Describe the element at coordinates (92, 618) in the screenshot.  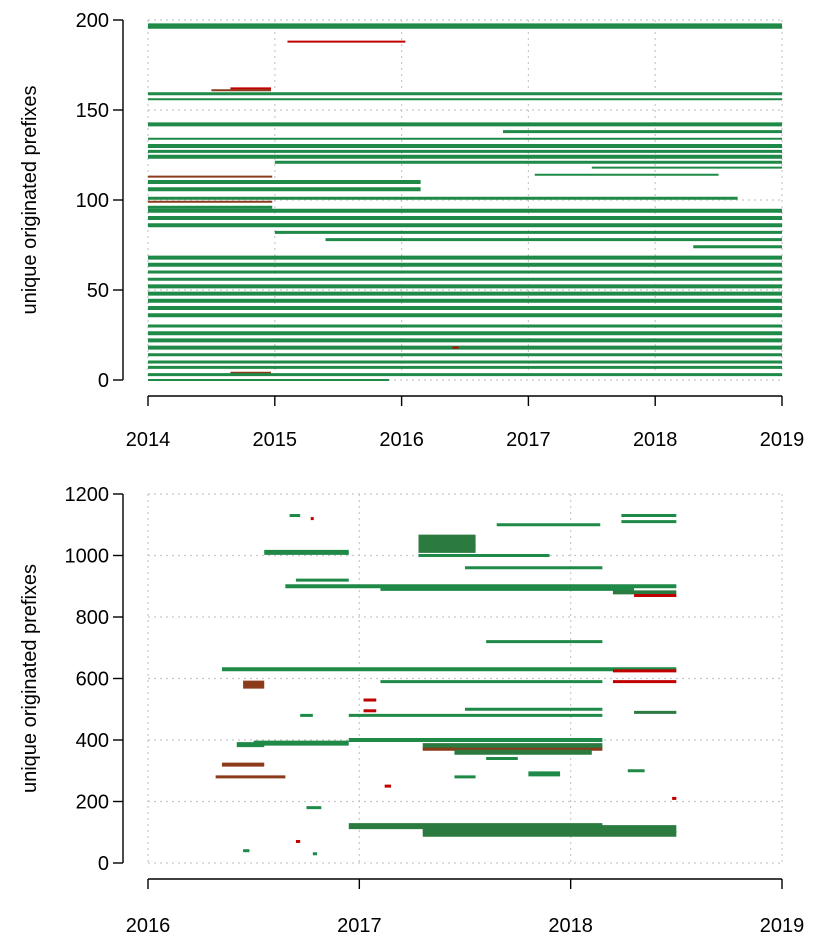
I see `y-tick-label: 800` at that location.